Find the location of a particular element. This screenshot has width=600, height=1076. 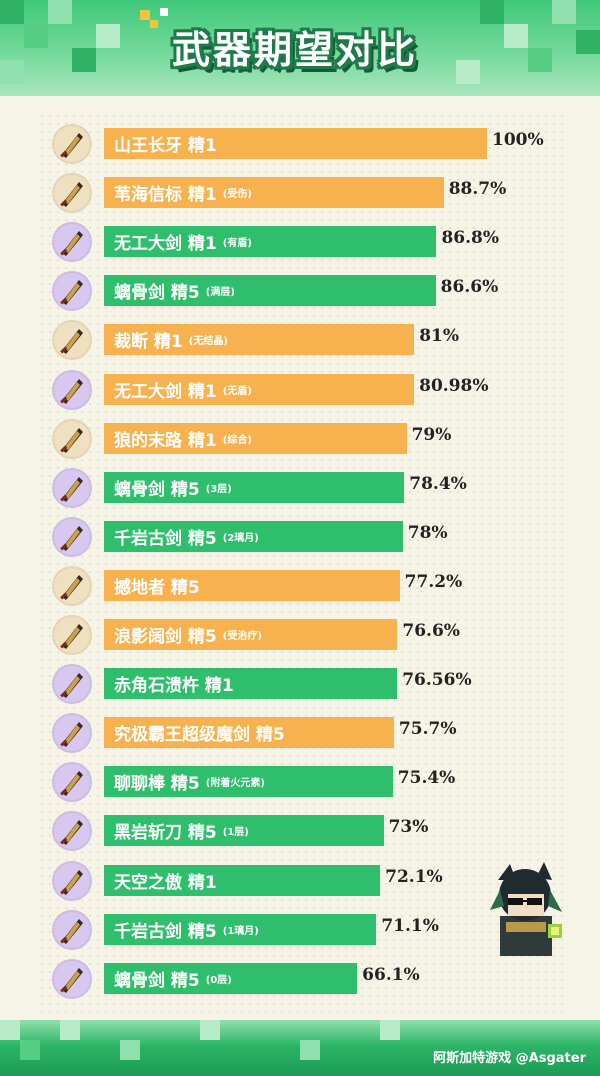

bar-note: (3层) is located at coordinates (218, 489).